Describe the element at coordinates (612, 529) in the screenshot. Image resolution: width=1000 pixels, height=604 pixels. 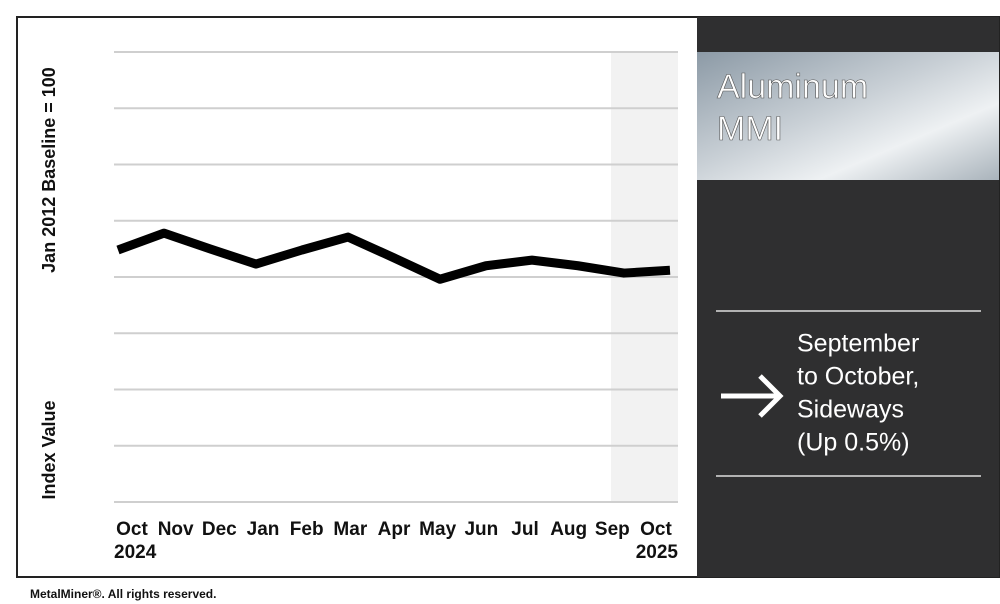
I see `x-tick-label: Sep` at that location.